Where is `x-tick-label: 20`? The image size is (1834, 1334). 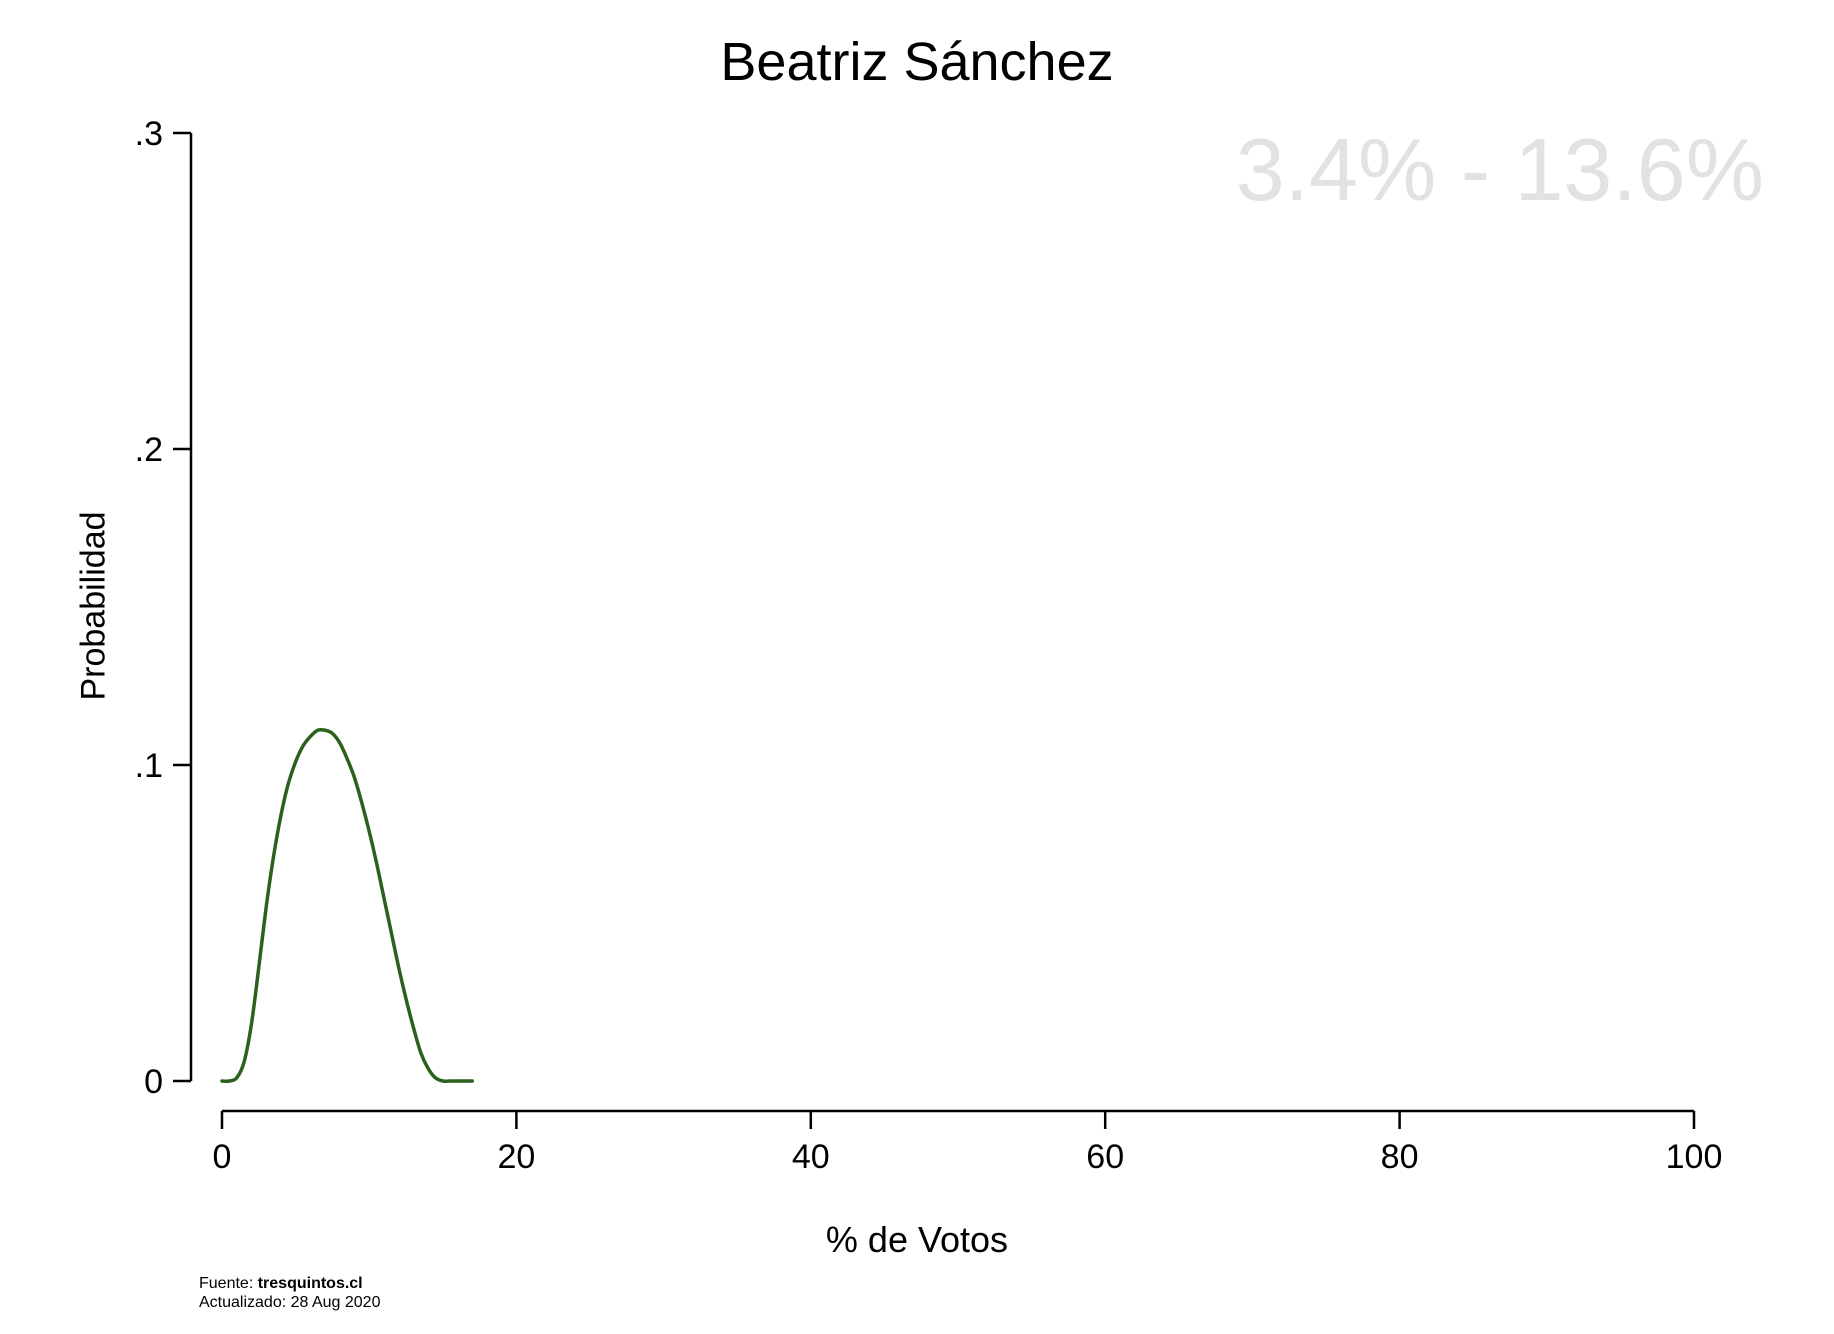
x-tick-label: 20 is located at coordinates (516, 1157).